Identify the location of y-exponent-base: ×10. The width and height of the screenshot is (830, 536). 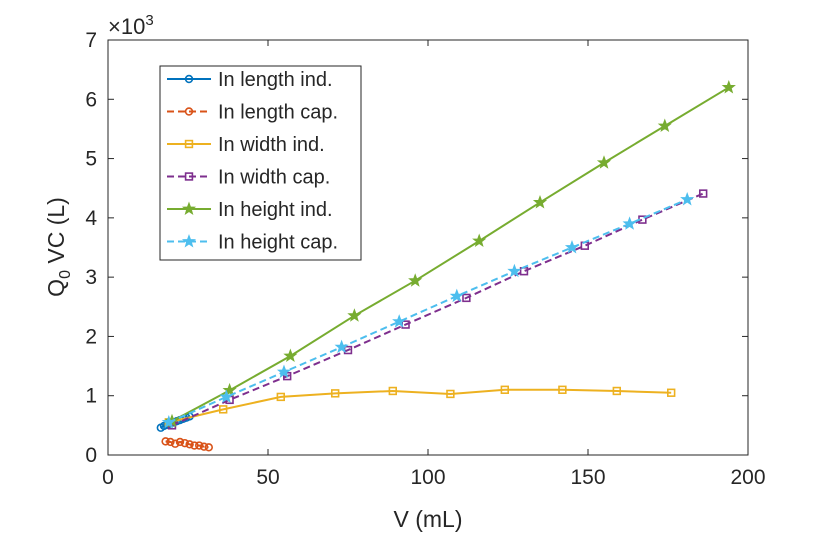
(126, 26).